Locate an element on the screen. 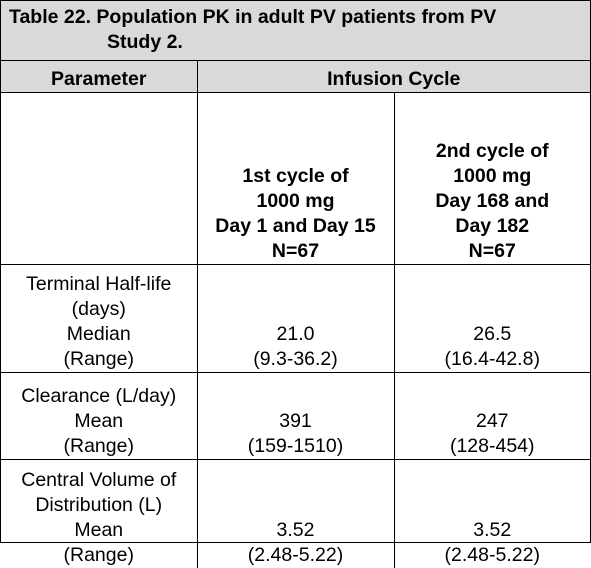 Image resolution: width=591 pixels, height=568 pixels. value-line: 21.0 is located at coordinates (296, 334).